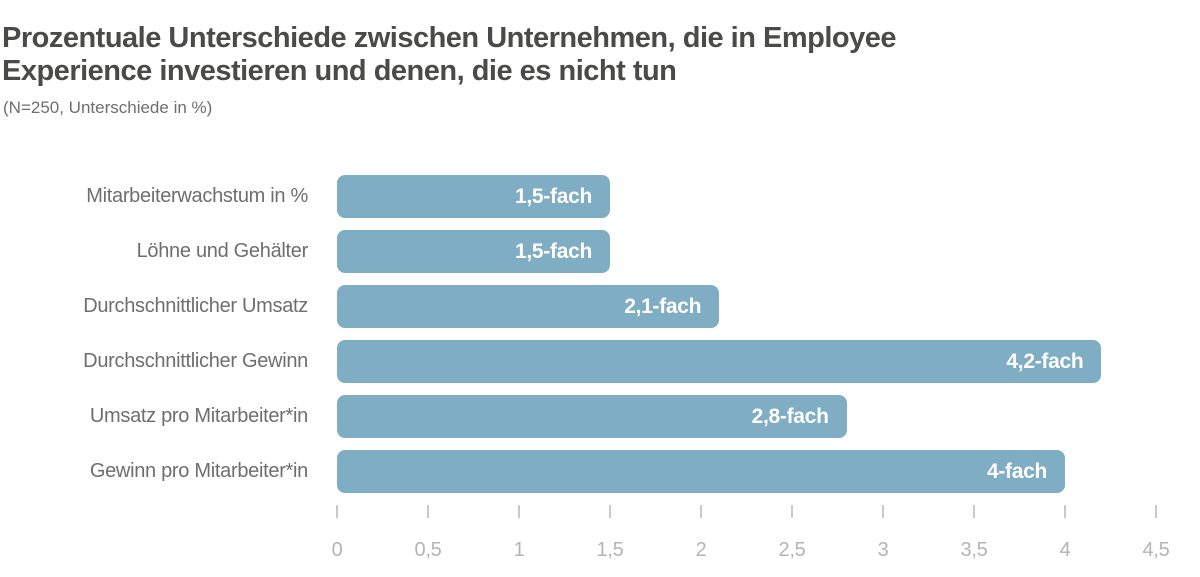  What do you see at coordinates (974, 550) in the screenshot?
I see `x-axis-tick-label: 3,5` at bounding box center [974, 550].